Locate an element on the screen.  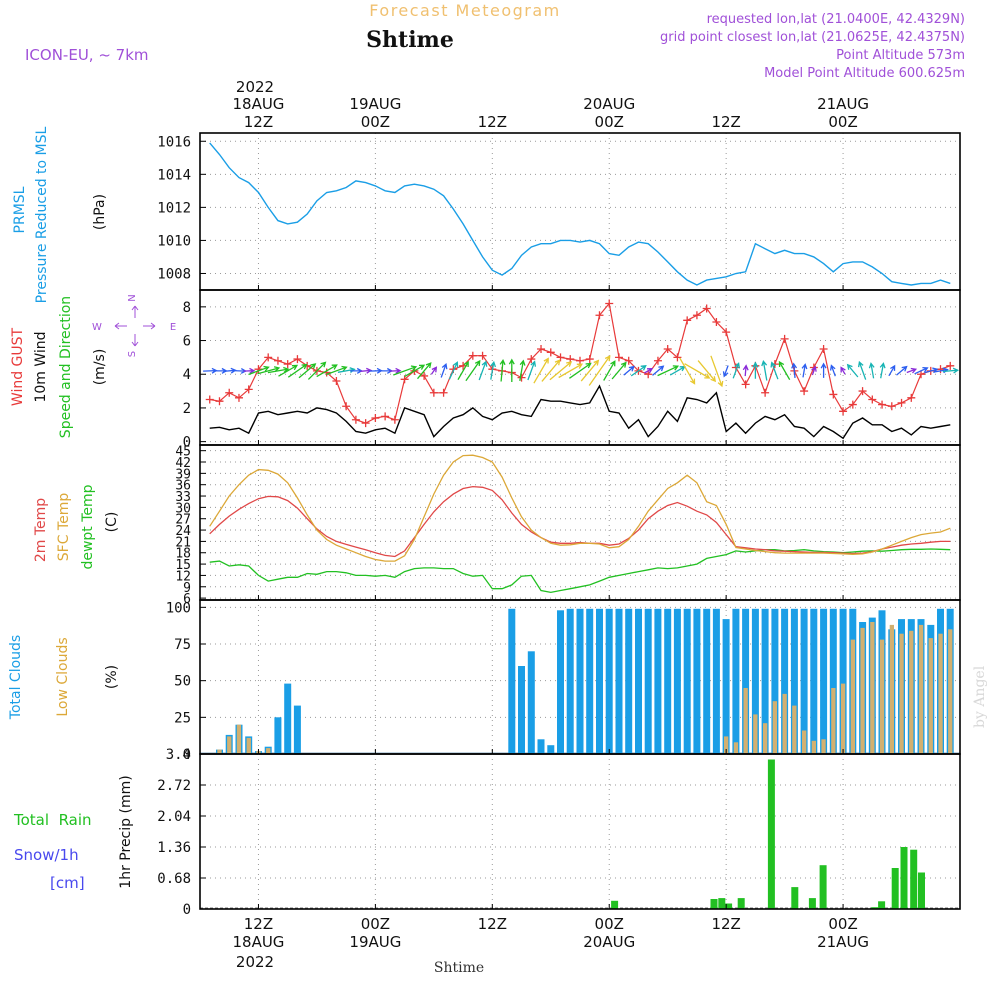
top-date-label: 20AUG is located at coordinates (609, 104).